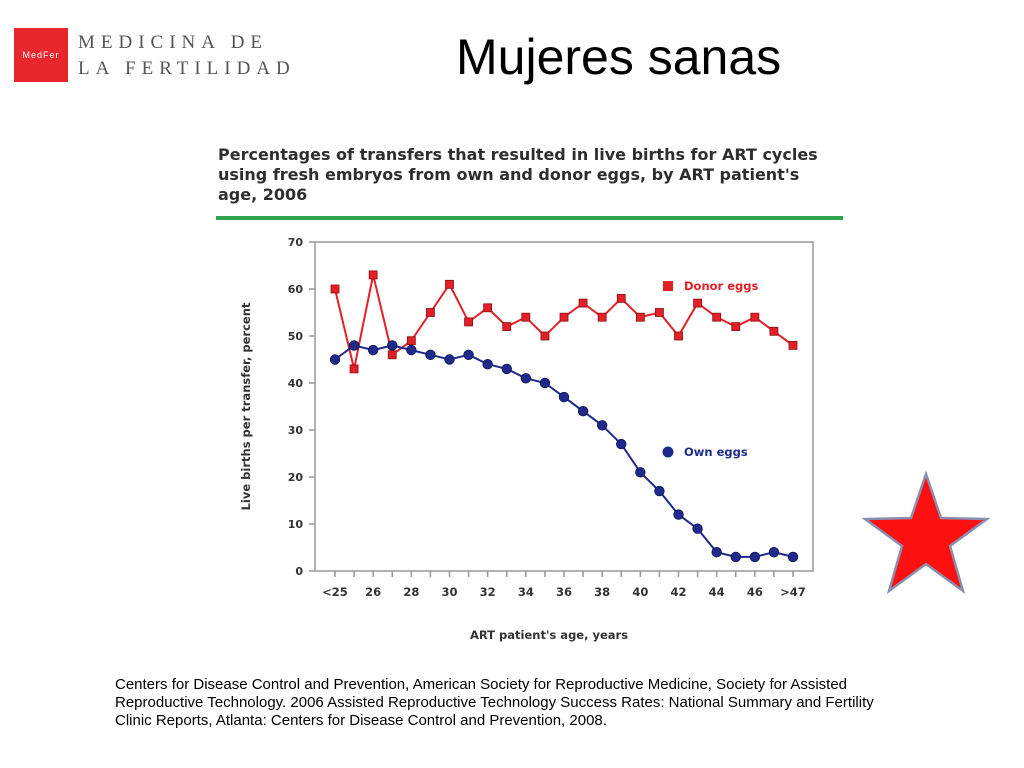 This screenshot has height=768, width=1024. I want to click on x-tick-label: 26, so click(373, 592).